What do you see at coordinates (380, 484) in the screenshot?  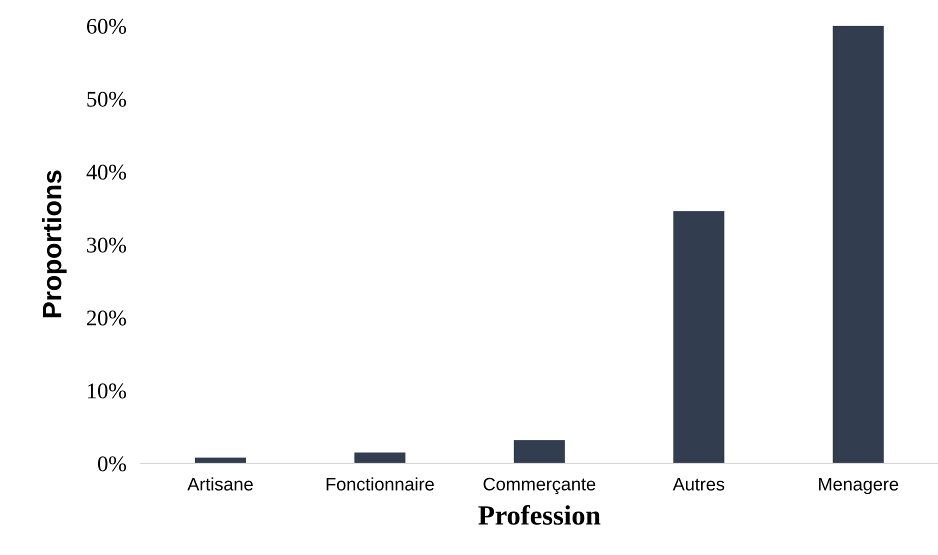 I see `x-tick-label: Fonctionnaire` at bounding box center [380, 484].